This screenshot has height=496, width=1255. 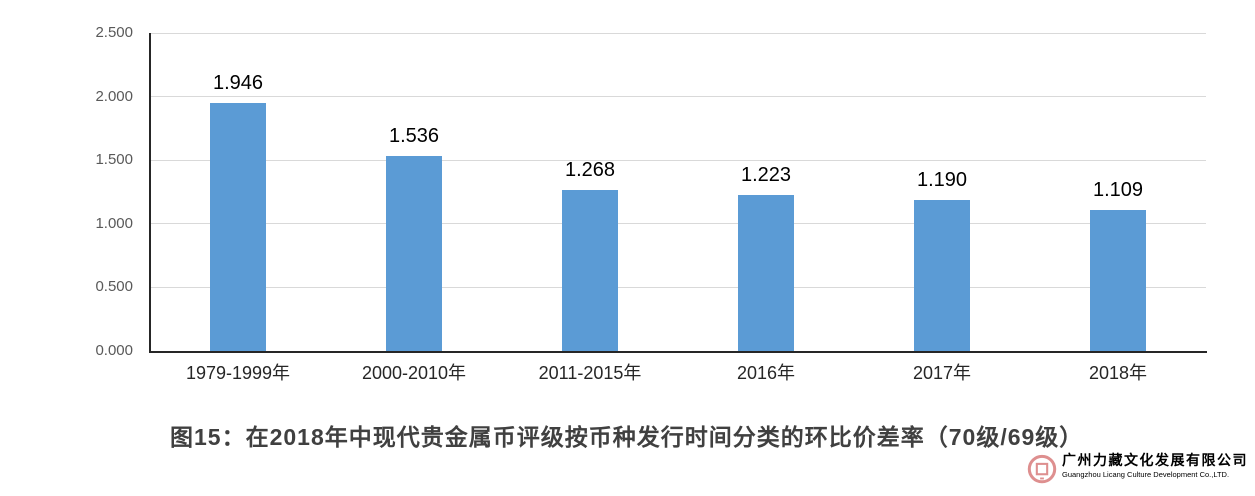 I want to click on y-tick-label: 1.500, so click(x=114, y=160).